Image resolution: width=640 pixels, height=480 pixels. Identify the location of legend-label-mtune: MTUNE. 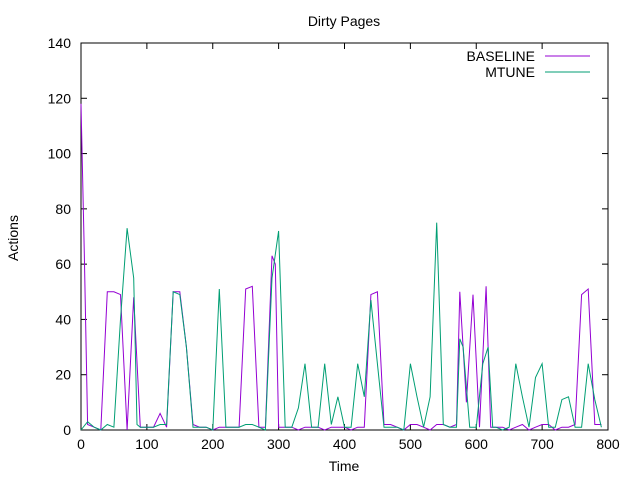
(510, 72).